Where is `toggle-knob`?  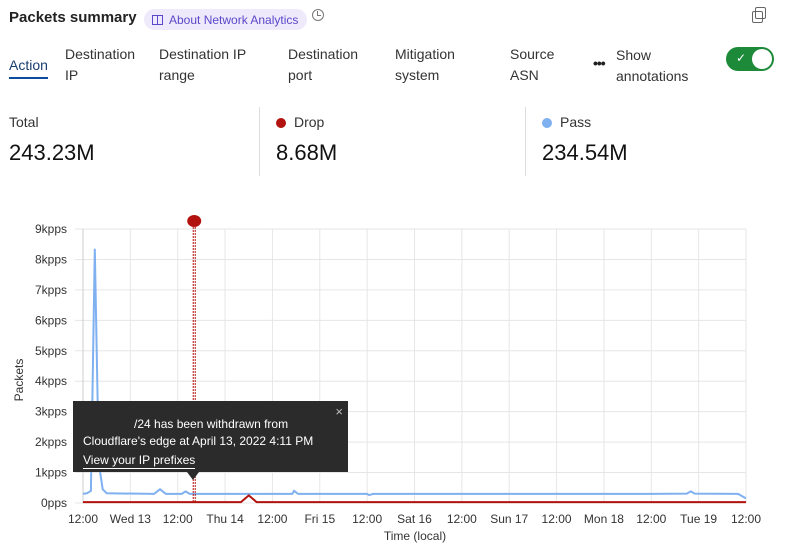
toggle-knob is located at coordinates (762, 59).